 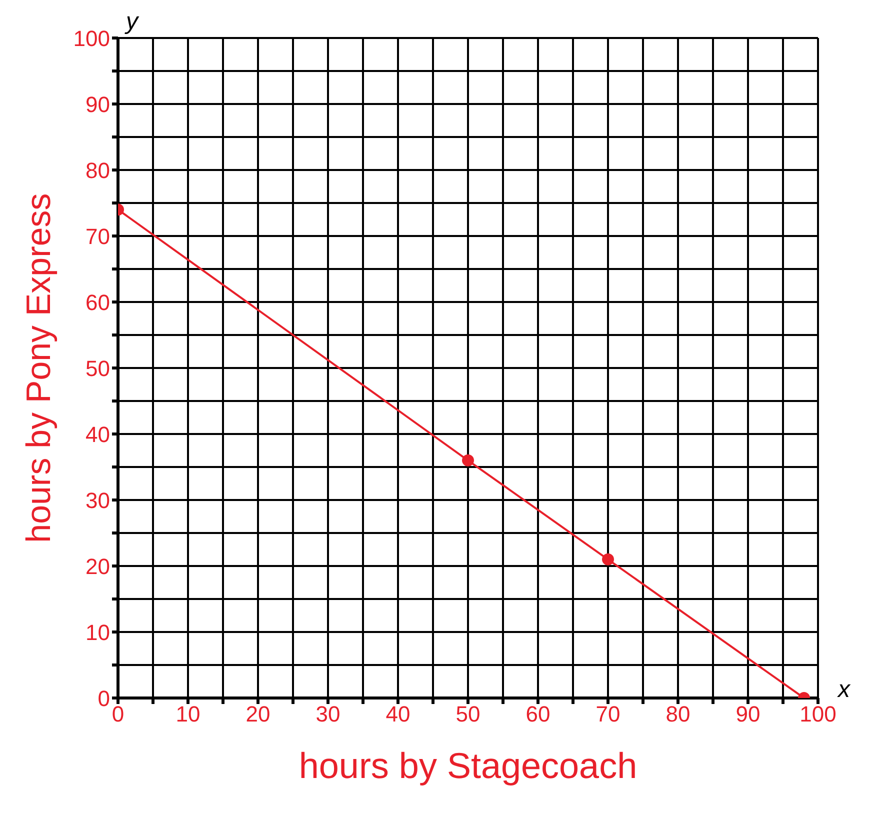 I want to click on x-tick-label: 70, so click(x=608, y=714).